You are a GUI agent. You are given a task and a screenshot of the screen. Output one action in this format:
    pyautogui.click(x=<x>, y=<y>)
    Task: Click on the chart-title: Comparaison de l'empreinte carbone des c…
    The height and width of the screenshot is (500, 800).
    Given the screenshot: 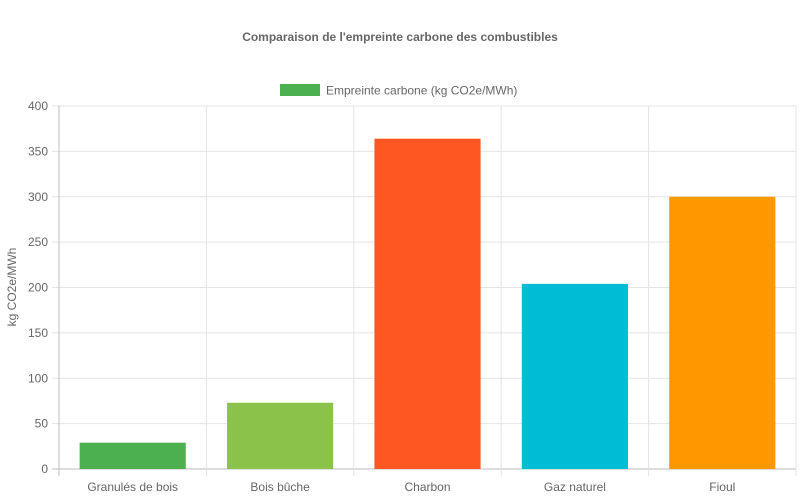 What is the action you would take?
    pyautogui.click(x=400, y=37)
    